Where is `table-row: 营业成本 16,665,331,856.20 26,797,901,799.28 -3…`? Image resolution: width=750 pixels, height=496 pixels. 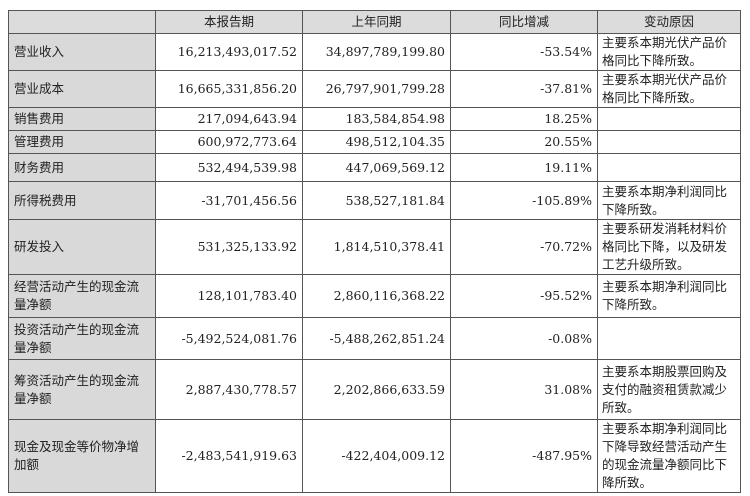
table-row: 营业成本 16,665,331,856.20 26,797,901,799.28 -3… is located at coordinates (374, 89).